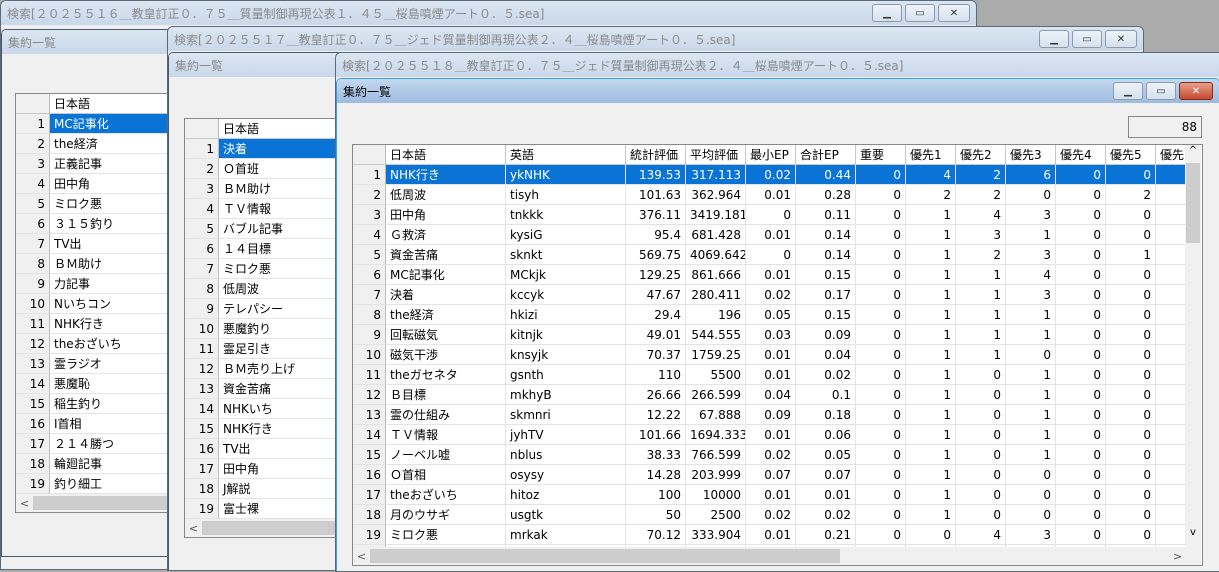 The image size is (1219, 572). What do you see at coordinates (770, 535) in the screenshot?
I see `table-row: 19 ミロク悪 mrkak 70.12 333.904 0.01 0.21 0 0 4 3 0 0` at bounding box center [770, 535].